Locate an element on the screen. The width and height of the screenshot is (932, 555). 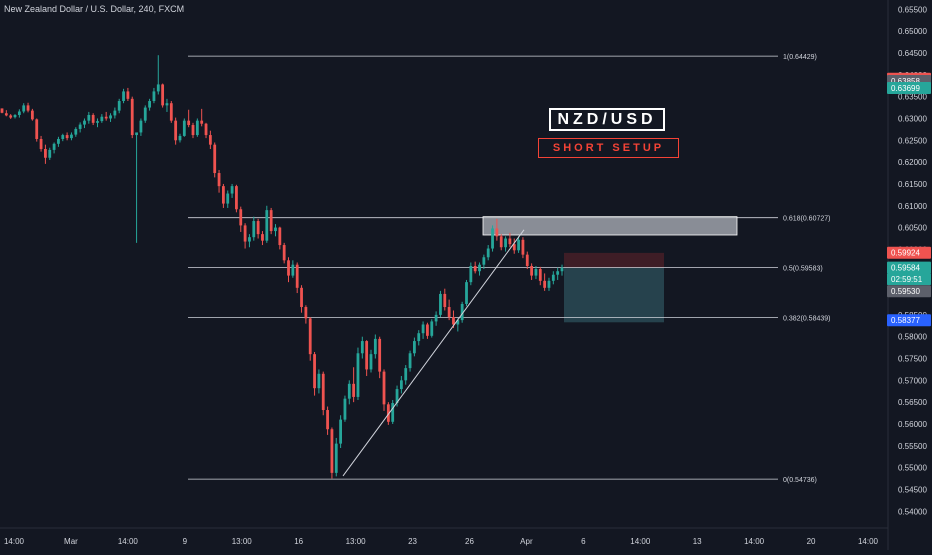
price-badge-label: 0.59530 is located at coordinates (905, 291).